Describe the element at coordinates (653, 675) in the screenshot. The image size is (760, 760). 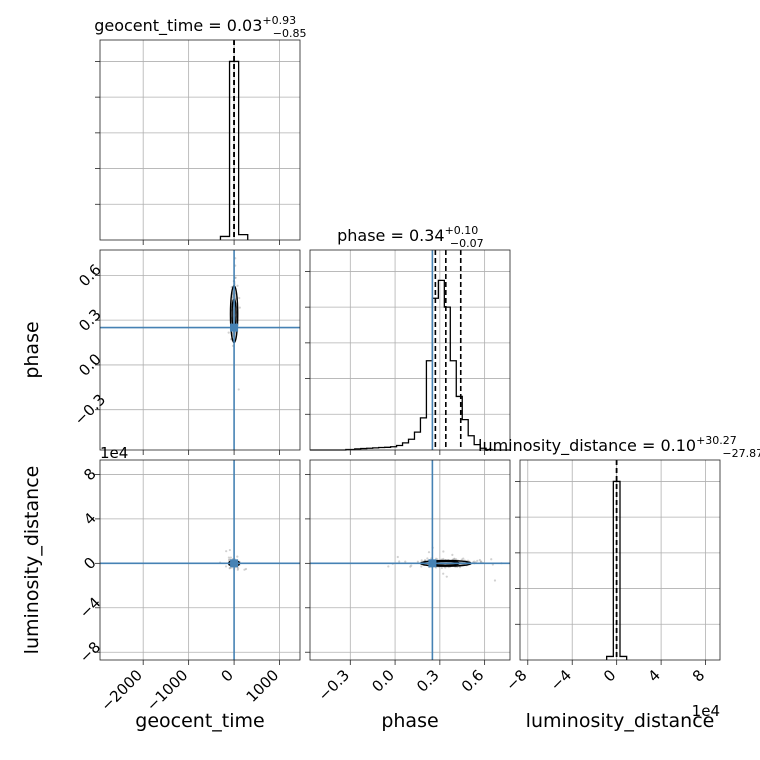
I see `xtick-label-luminosity_distance-3: 4` at that location.